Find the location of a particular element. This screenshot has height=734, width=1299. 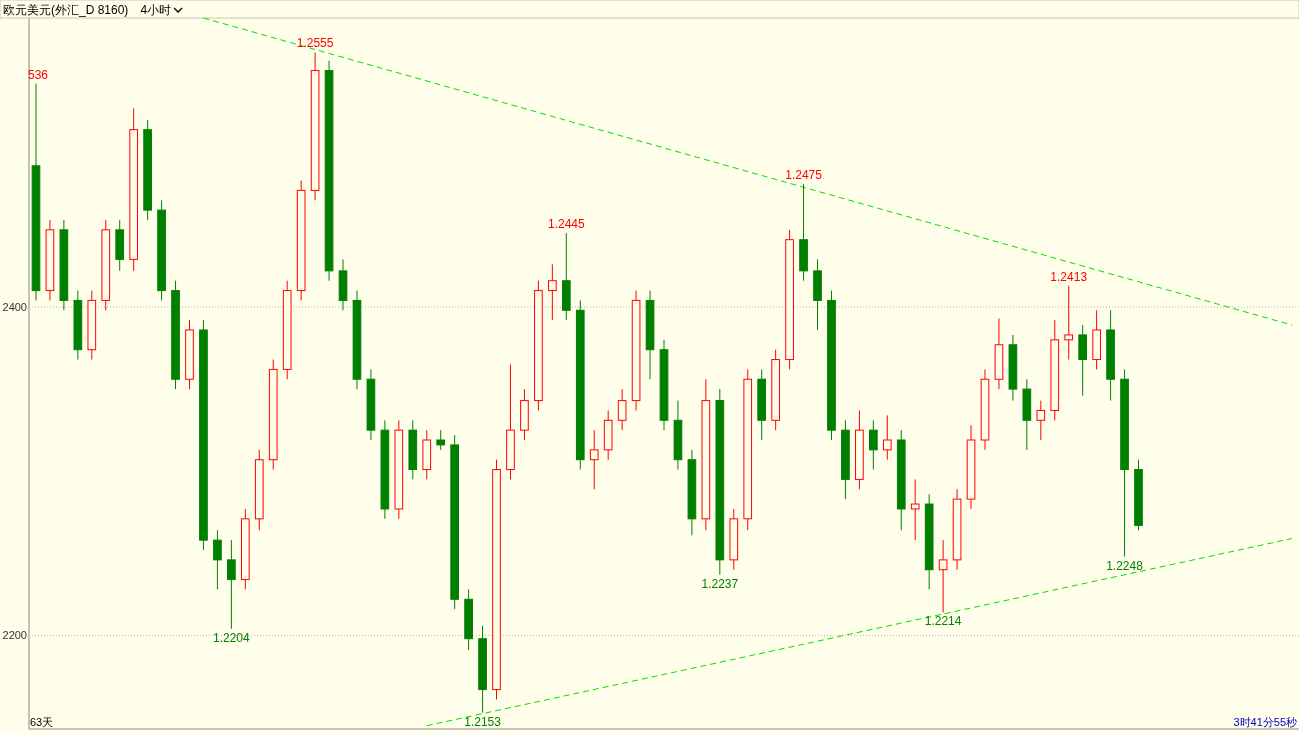

chart-title: 欧元美元(外汇_D 8160) is located at coordinates (66, 10).